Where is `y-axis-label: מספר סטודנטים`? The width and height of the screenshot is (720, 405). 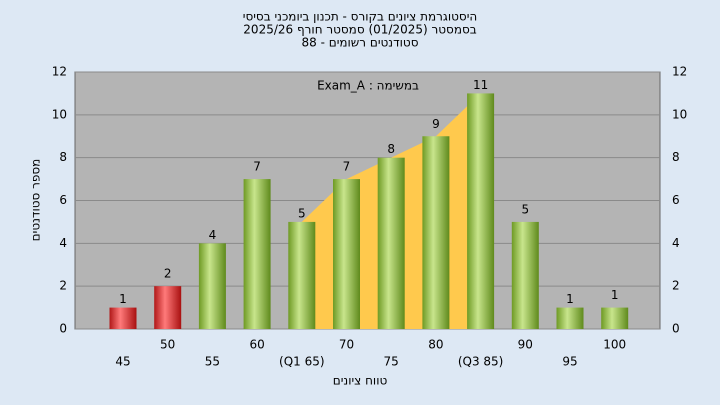 y-axis-label: מספר סטודנטים is located at coordinates (36, 200).